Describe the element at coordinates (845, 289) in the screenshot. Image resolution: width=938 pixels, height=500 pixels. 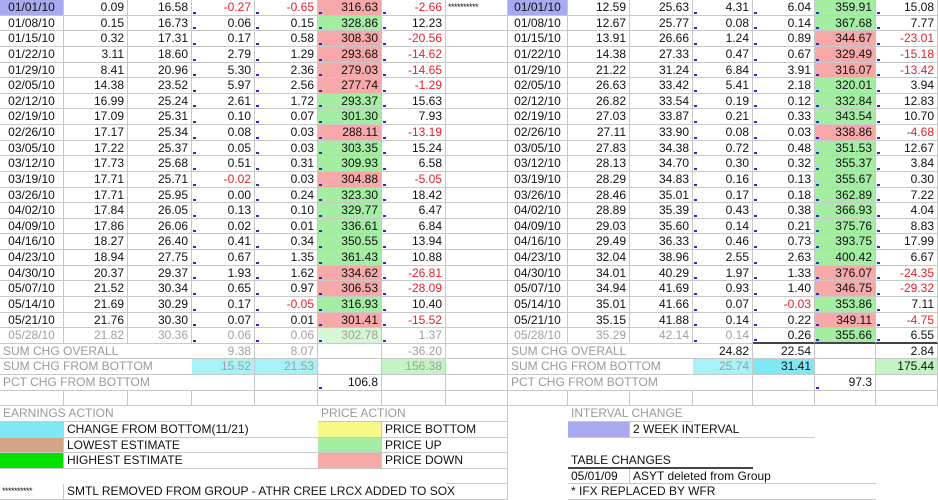
I see `value-cell: 346.75` at that location.